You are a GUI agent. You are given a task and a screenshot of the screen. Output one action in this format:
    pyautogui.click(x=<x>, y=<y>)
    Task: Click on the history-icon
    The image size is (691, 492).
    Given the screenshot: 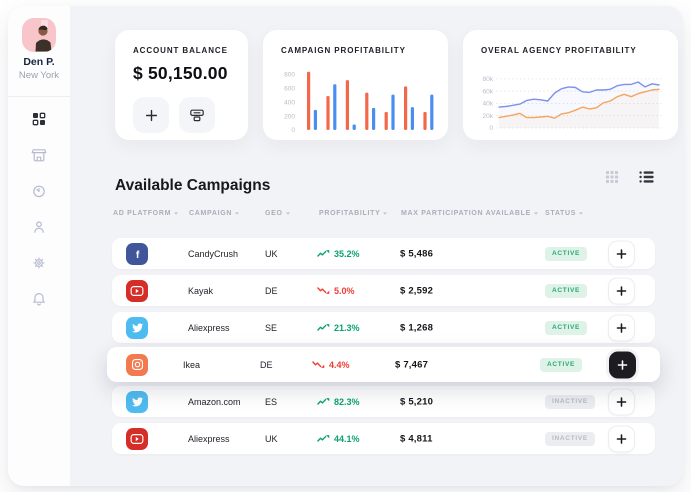 What is the action you would take?
    pyautogui.click(x=39, y=193)
    